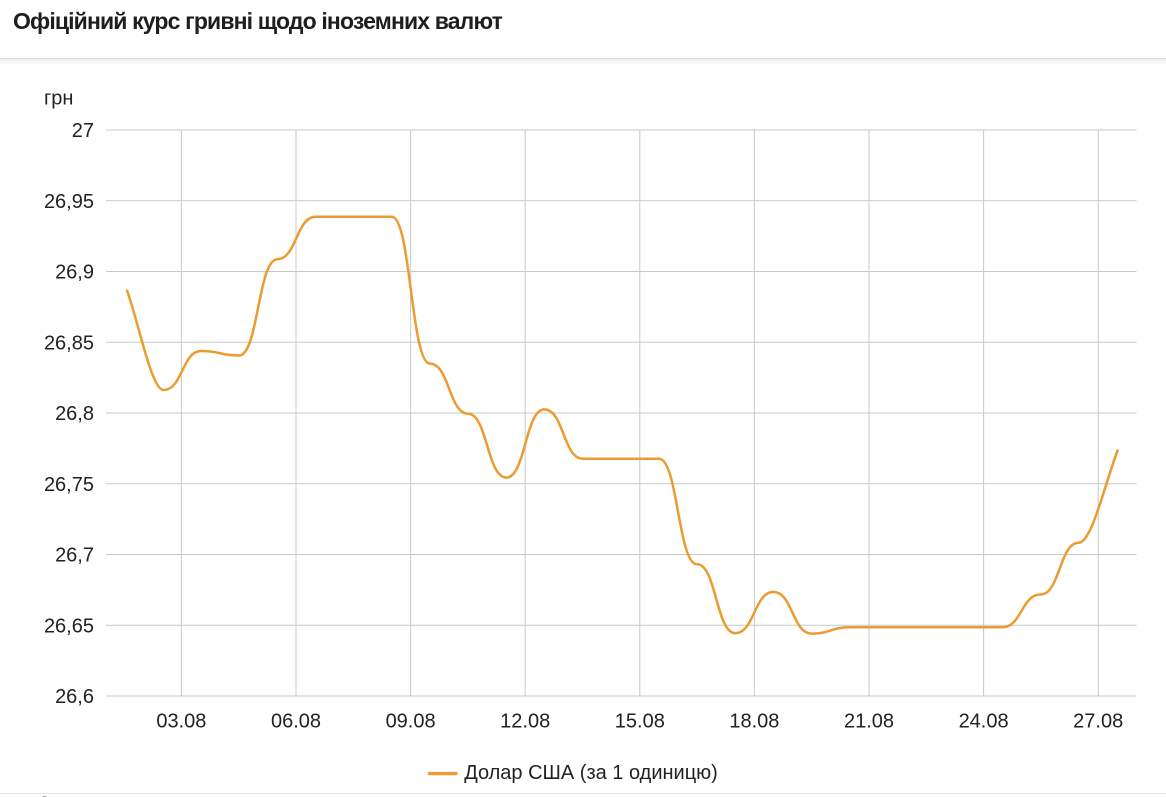 The width and height of the screenshot is (1166, 797). I want to click on svg-text: 26,8, so click(74, 414).